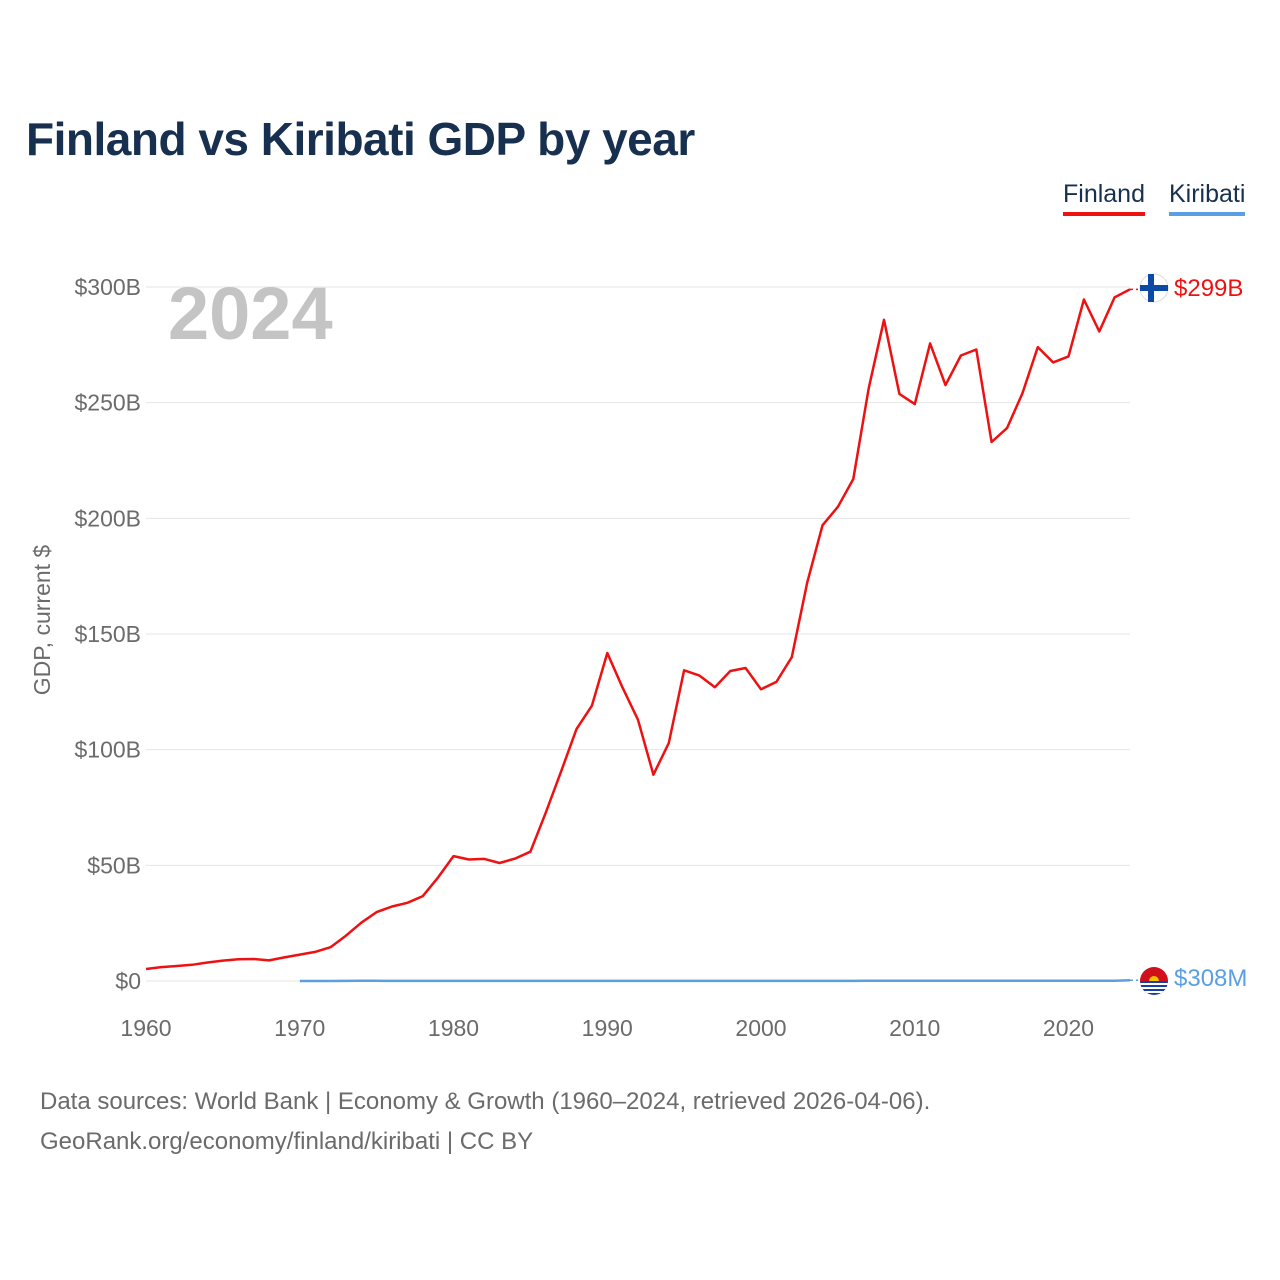 Image resolution: width=1280 pixels, height=1280 pixels. Describe the element at coordinates (107, 750) in the screenshot. I see `y-tick-label: $100B` at that location.